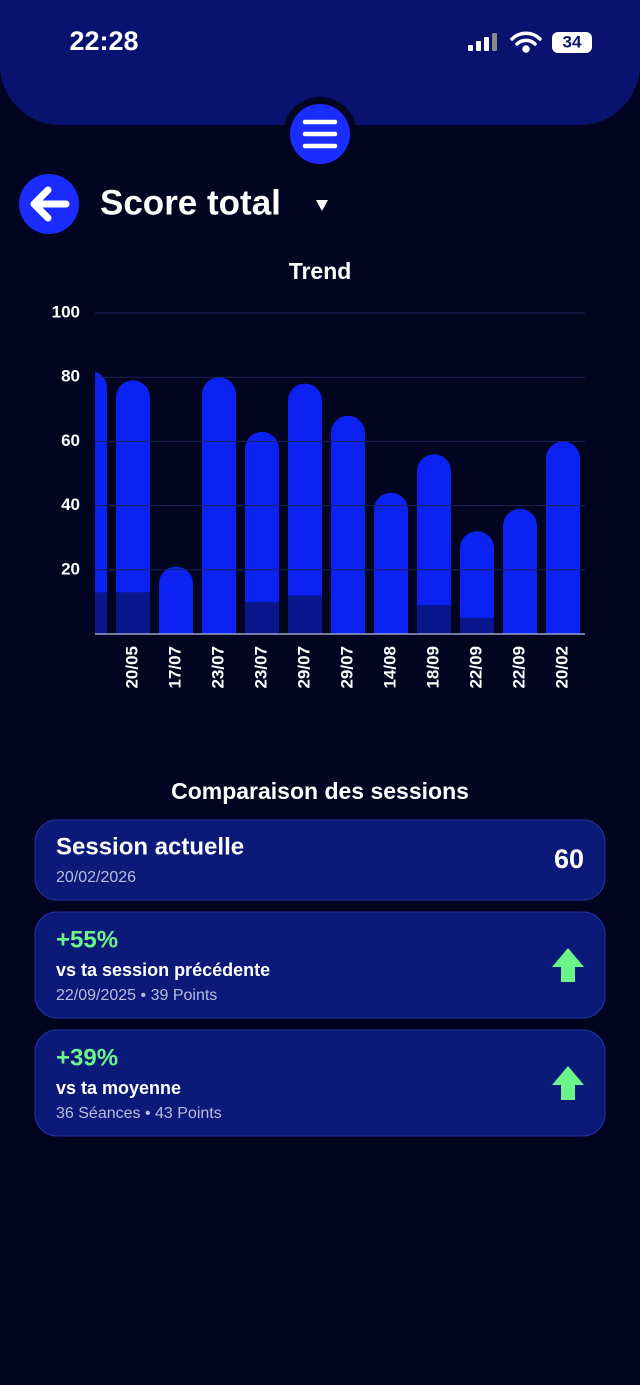 The width and height of the screenshot is (640, 1385). Describe the element at coordinates (70, 568) in the screenshot. I see `y-tick-label: 20` at that location.